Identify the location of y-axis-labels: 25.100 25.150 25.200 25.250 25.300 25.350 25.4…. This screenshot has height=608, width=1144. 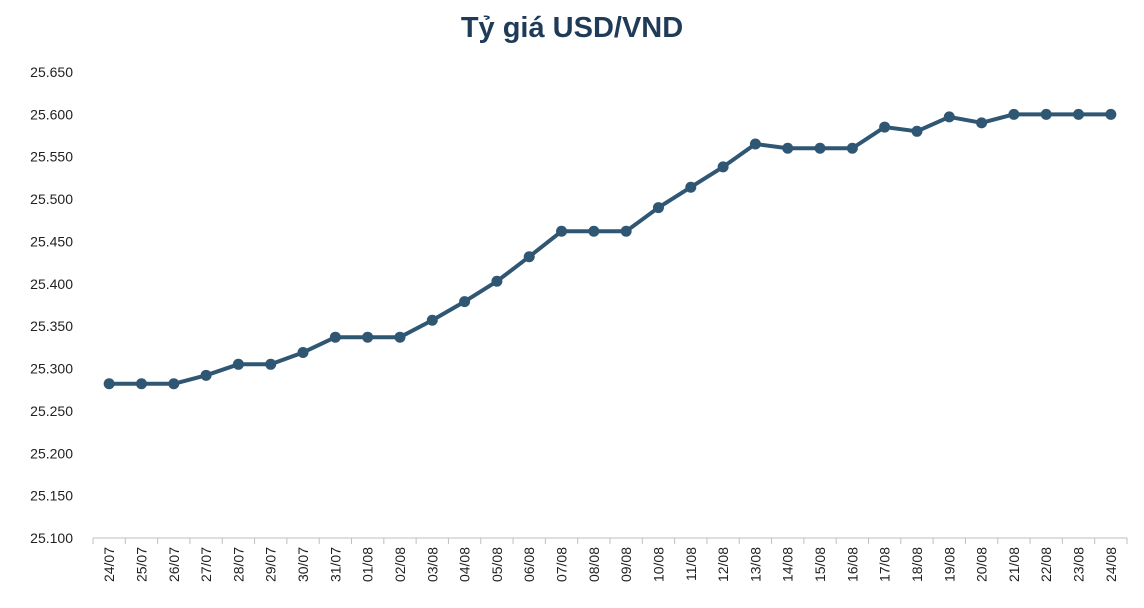
(51, 305).